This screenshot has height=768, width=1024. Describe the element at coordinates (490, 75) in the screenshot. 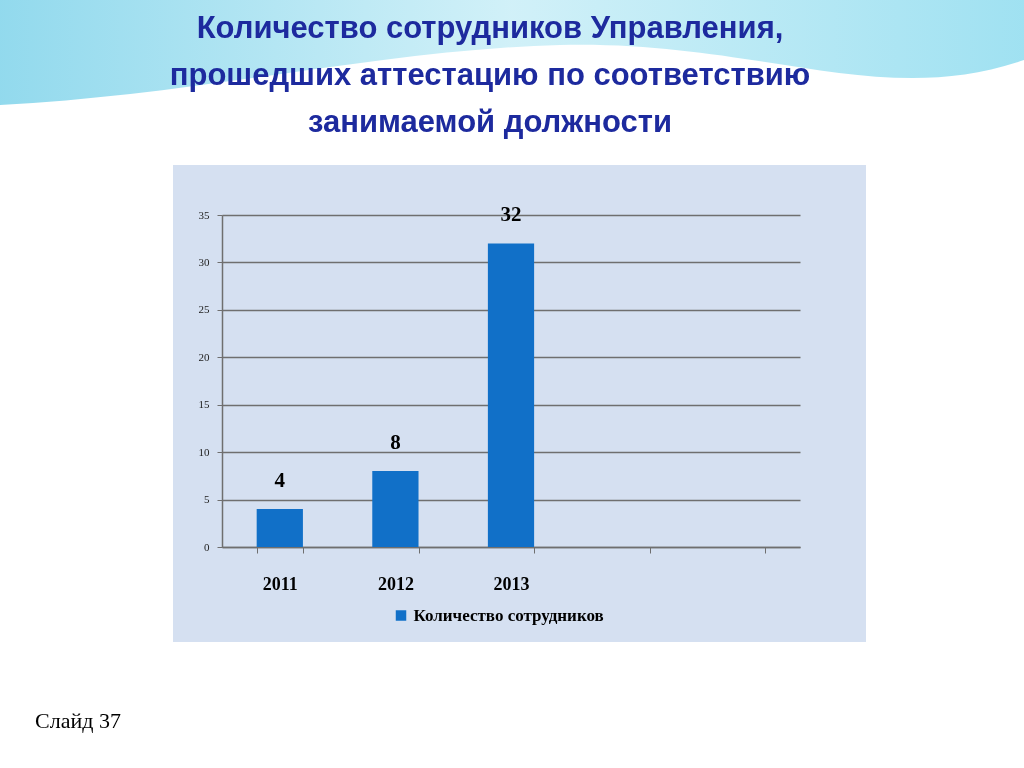

I see `chart-title: Количество сотрудников Управления, прошедших аттестацию по соответствию занимаемой должности` at that location.